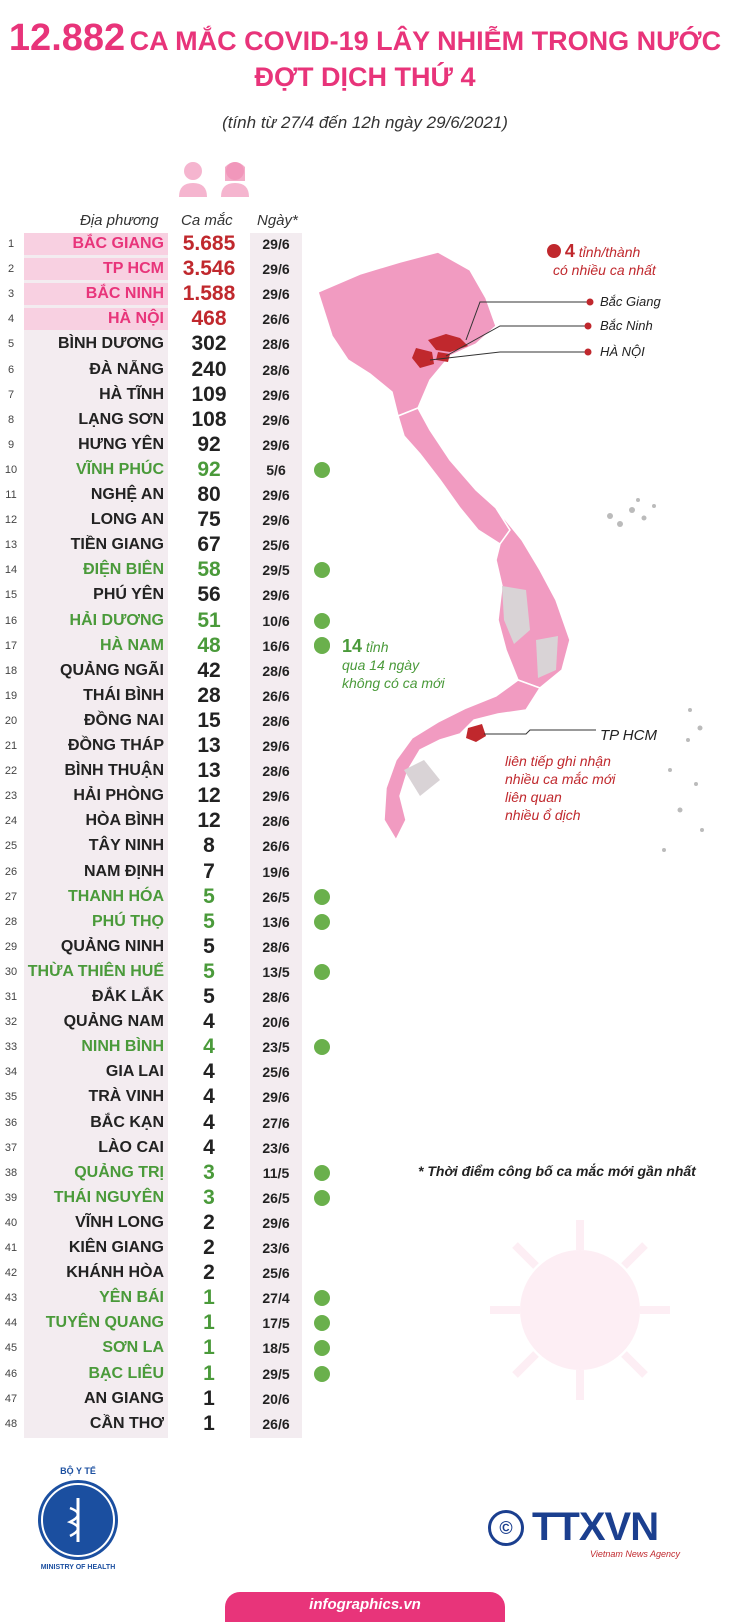  I want to click on islands-spratly, so click(680, 785).